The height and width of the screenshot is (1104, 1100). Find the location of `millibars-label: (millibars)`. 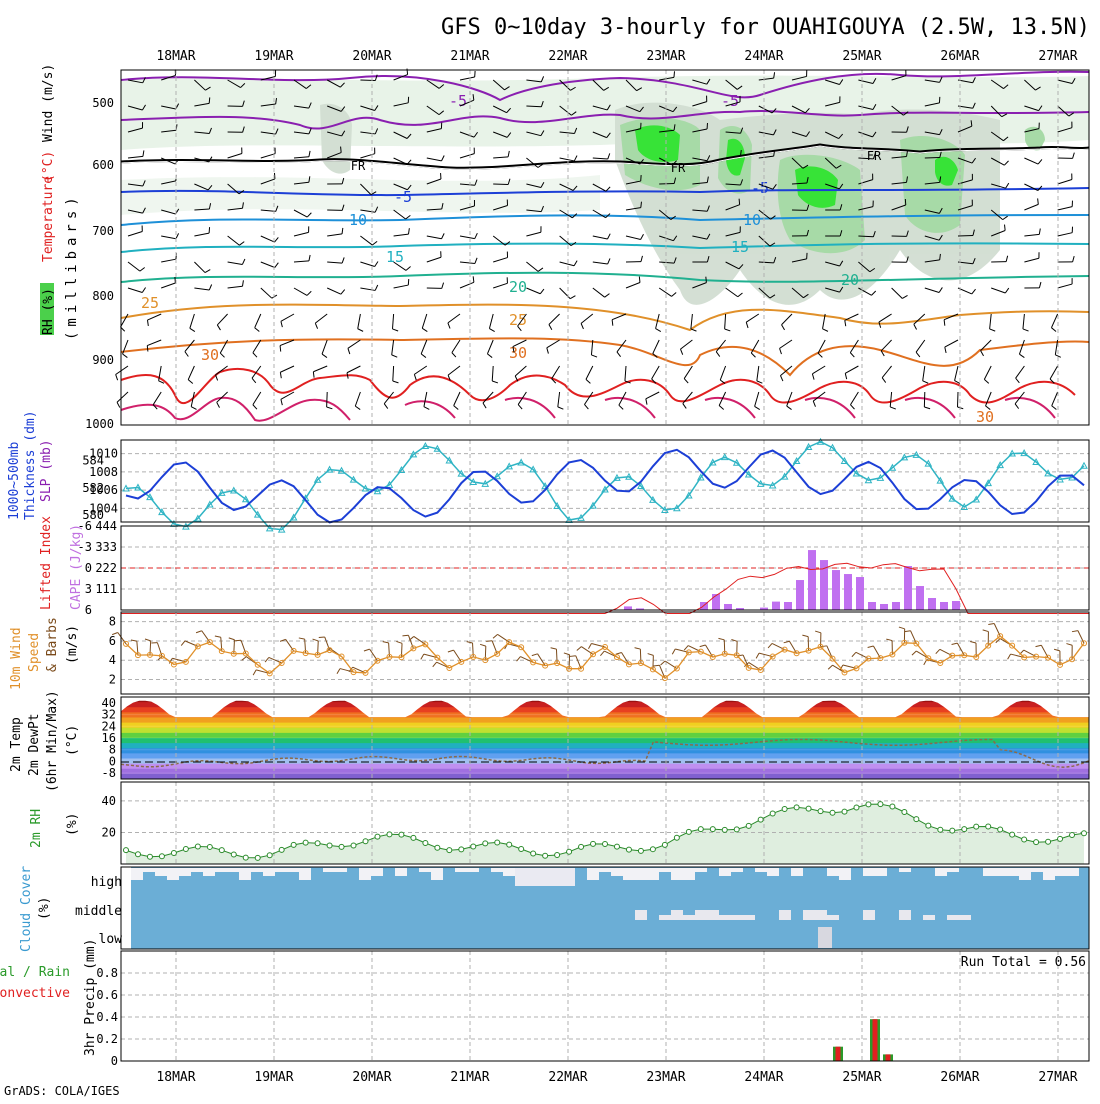

millibars-label: (millibars) is located at coordinates (72, 266).